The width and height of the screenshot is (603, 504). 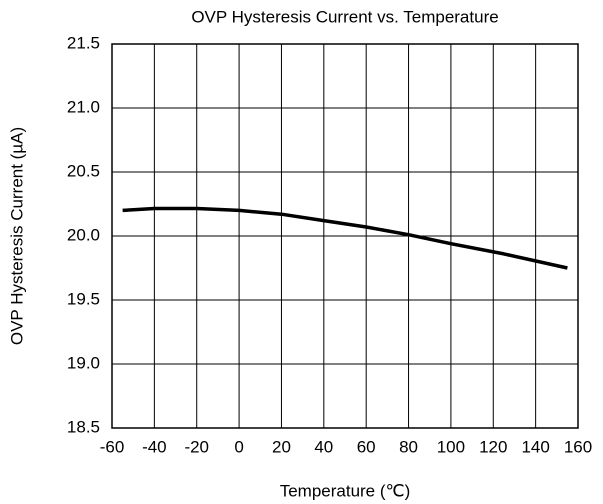 I want to click on y-tick-label: 18.5, so click(x=83, y=426).